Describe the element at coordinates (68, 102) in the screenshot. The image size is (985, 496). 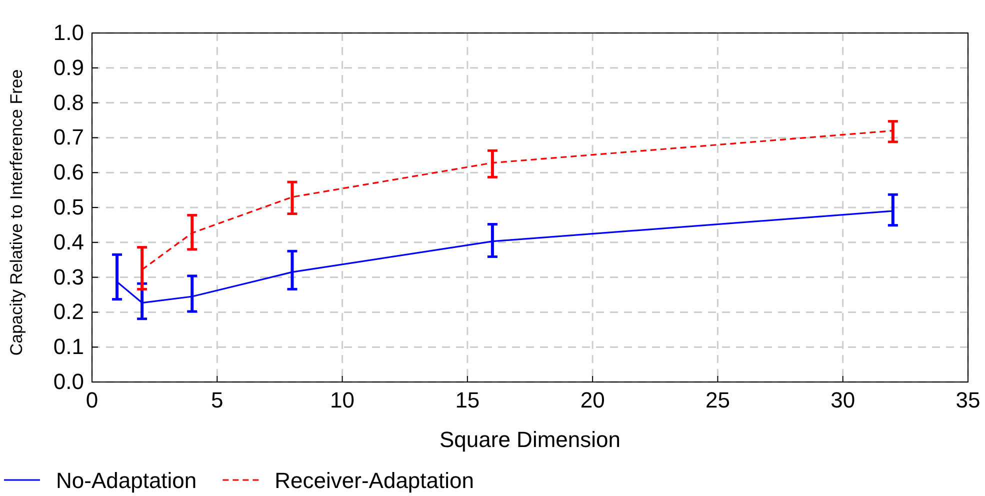
I see `y-tick-label: 0.8` at that location.